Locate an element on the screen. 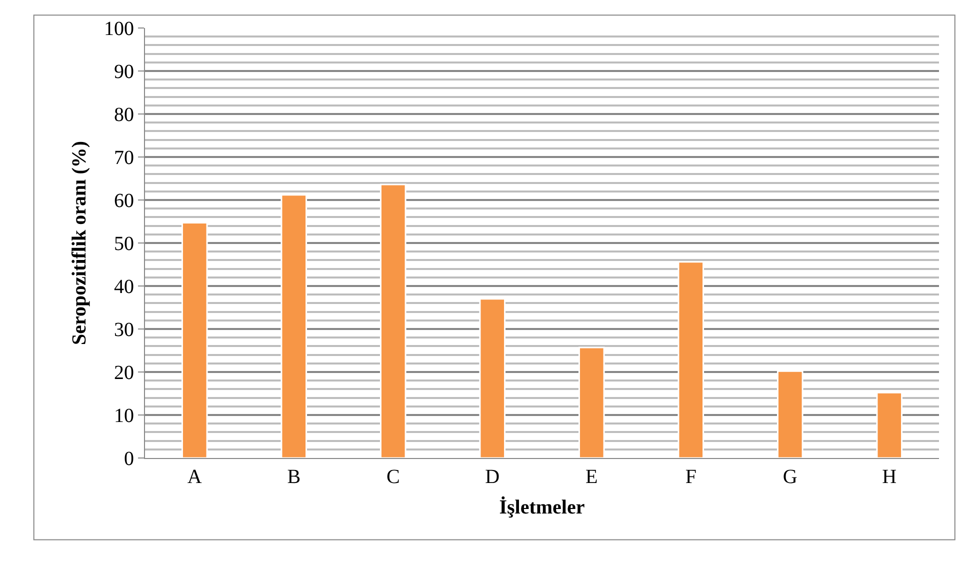  y-tick-label: 20 is located at coordinates (124, 373).